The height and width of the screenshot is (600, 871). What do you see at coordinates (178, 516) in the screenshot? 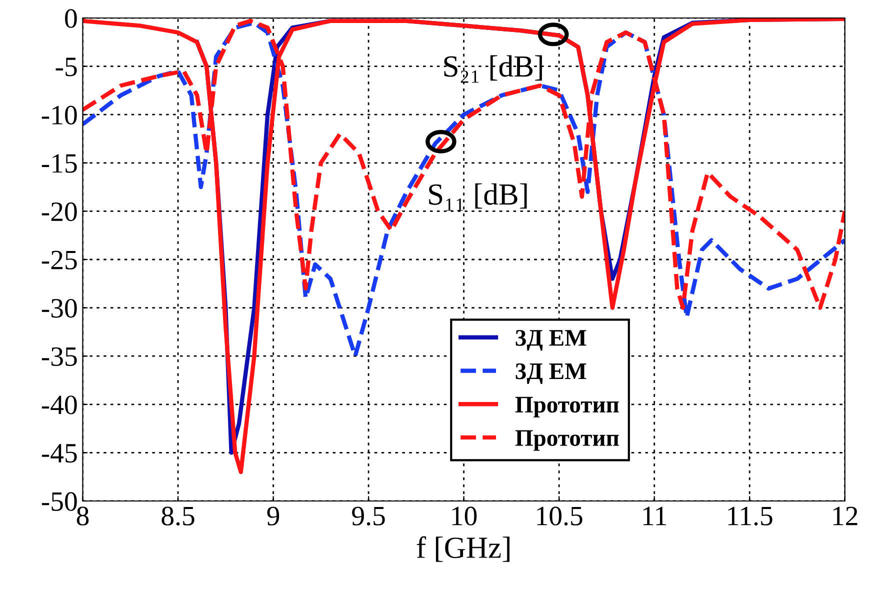
I see `x-tick-label: 8.5` at bounding box center [178, 516].